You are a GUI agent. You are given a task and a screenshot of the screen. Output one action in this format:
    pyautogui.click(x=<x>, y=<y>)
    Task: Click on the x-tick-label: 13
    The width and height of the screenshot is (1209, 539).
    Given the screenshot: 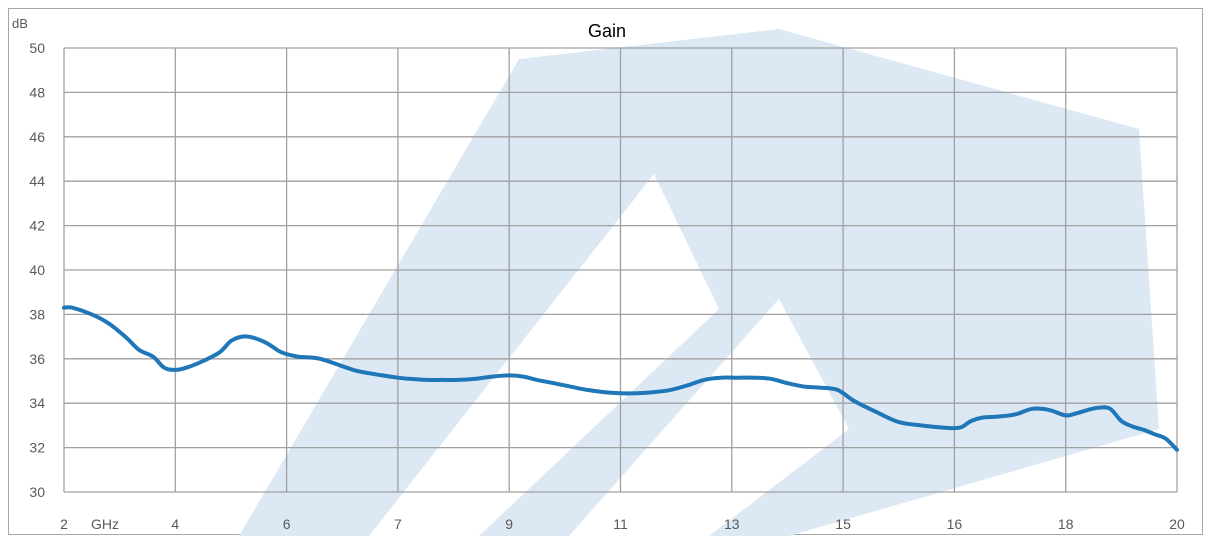 What is the action you would take?
    pyautogui.click(x=732, y=524)
    